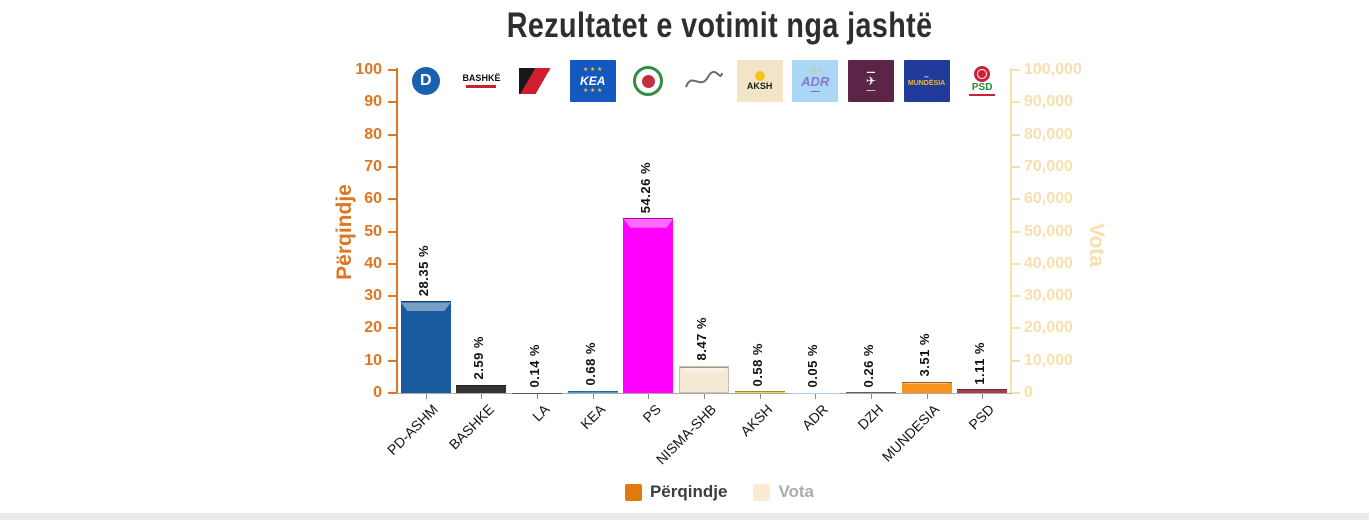 This screenshot has width=1369, height=520. What do you see at coordinates (704, 393) in the screenshot?
I see `x-axis-line` at bounding box center [704, 393].